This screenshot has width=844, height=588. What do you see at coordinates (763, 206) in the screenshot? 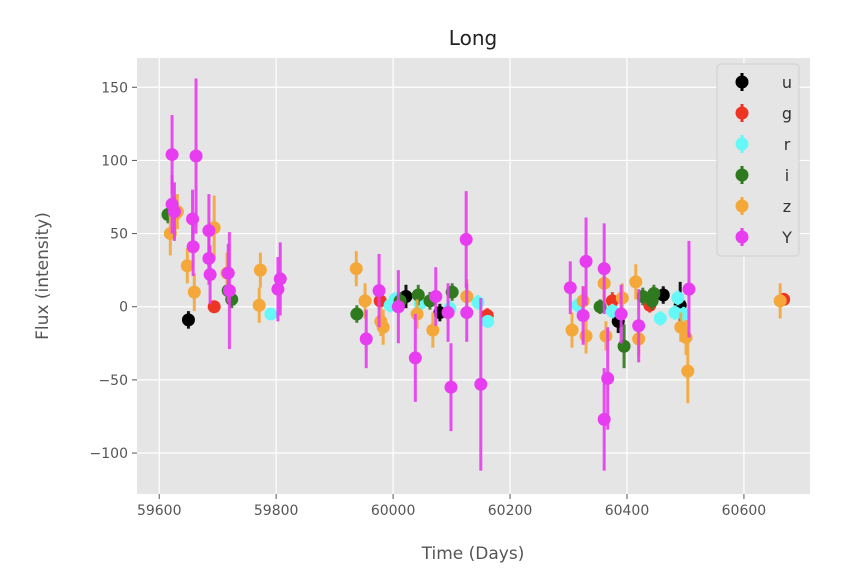
I see `legend-entry-z: z` at bounding box center [763, 206].